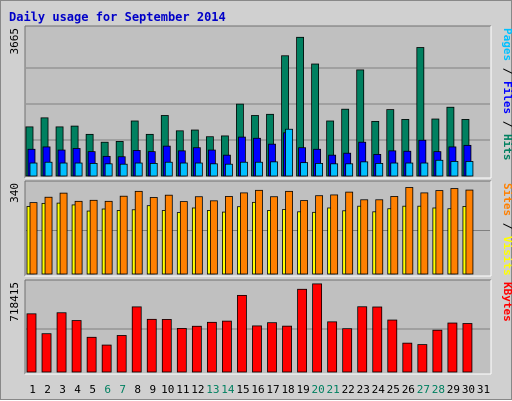 Image resolution: width=512 pixels, height=401 pixels. I want to click on x-tick-label: 19, so click(302, 389).